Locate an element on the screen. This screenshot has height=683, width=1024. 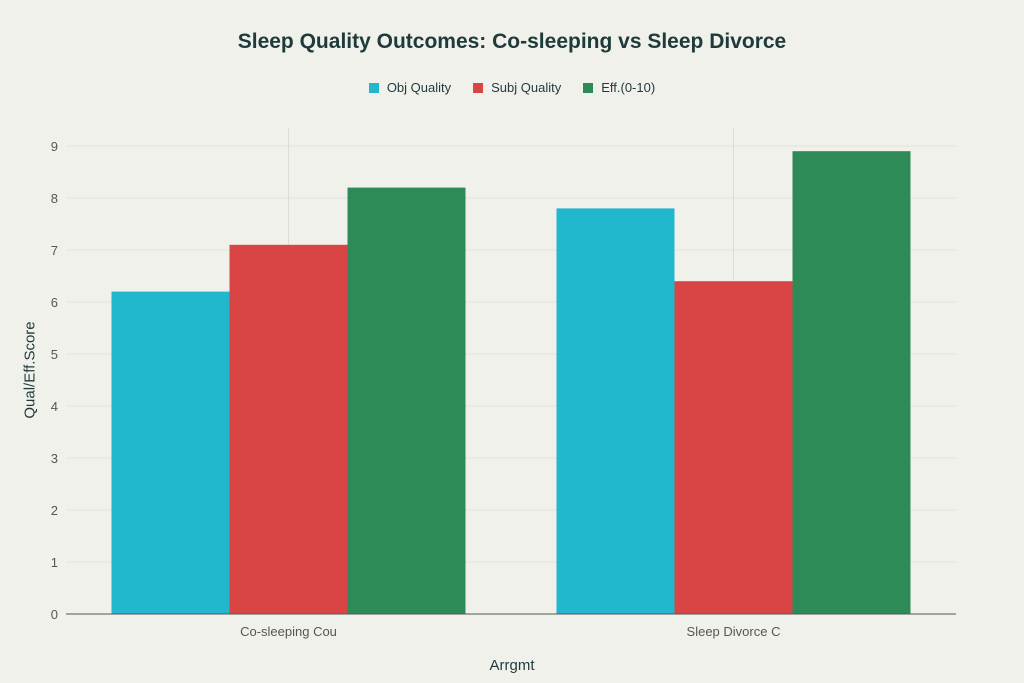
y-tick-label: 5 is located at coordinates (54, 354).